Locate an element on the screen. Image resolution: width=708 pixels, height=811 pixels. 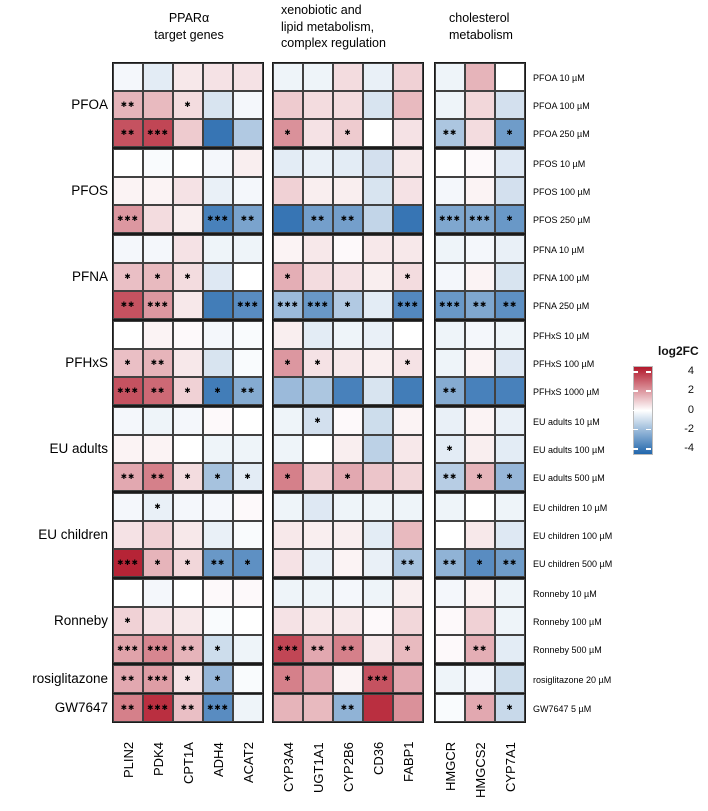
gene-axis-label: CYP3A4 is located at coordinates (288, 767).